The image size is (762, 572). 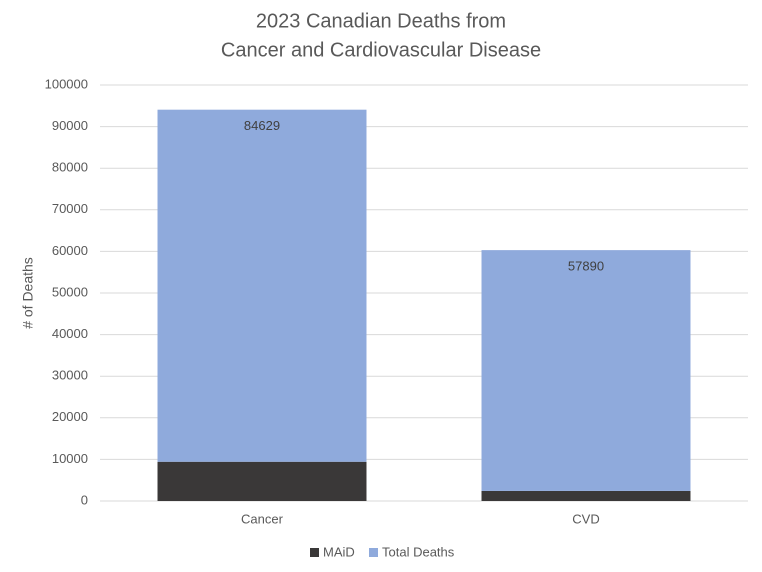 I want to click on x-tick-label: CVD, so click(x=585, y=518).